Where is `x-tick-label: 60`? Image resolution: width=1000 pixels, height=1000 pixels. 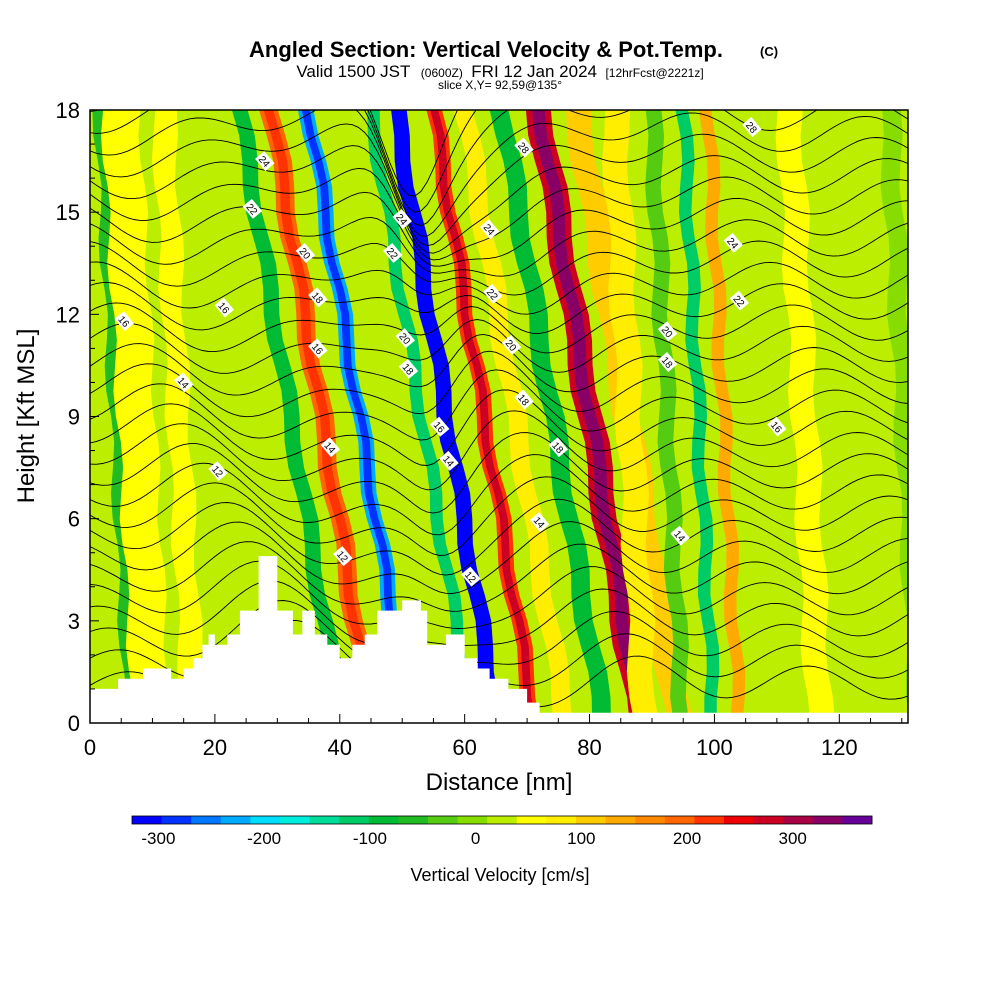
x-tick-label: 60 is located at coordinates (464, 747).